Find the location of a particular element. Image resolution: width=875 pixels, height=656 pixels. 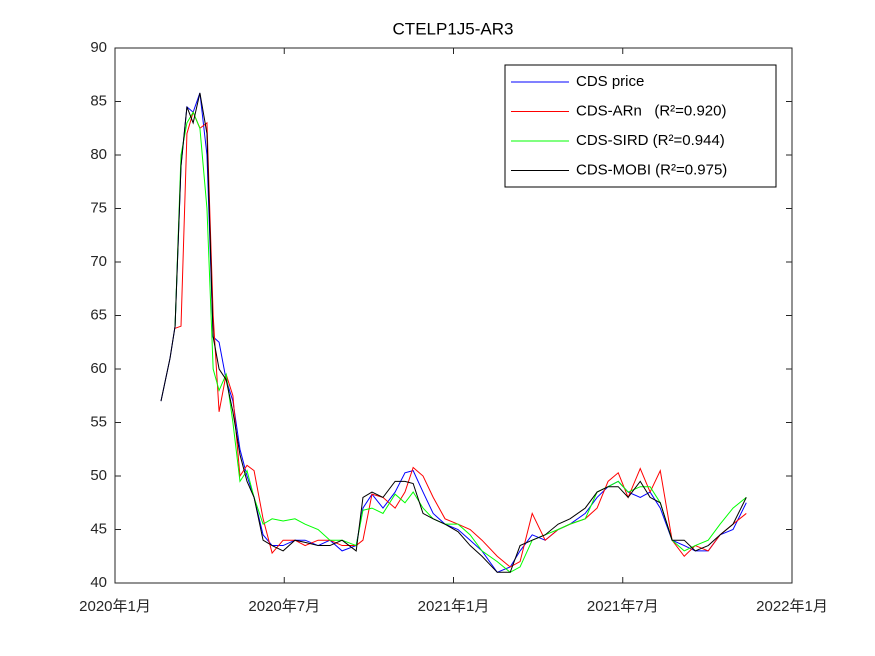

y-tick-label: 85 is located at coordinates (98, 100).